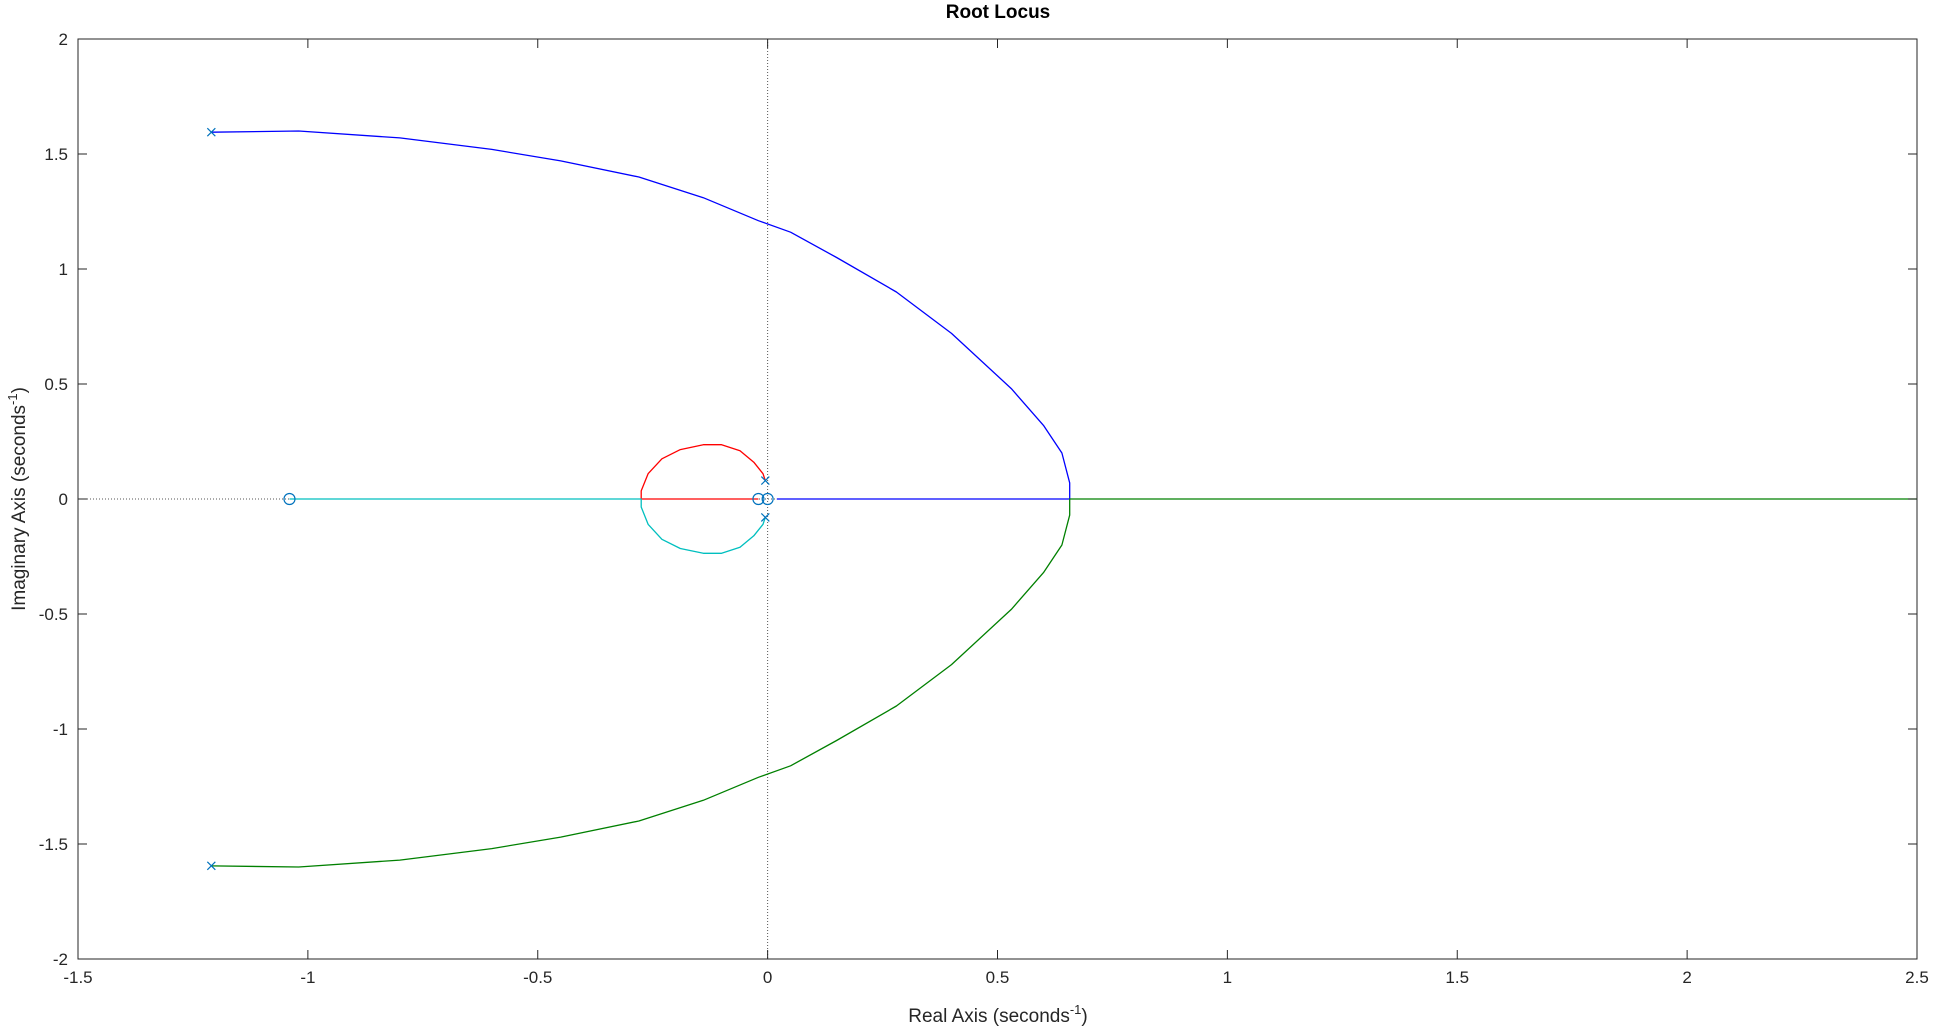 The width and height of the screenshot is (1935, 1031). What do you see at coordinates (1686, 977) in the screenshot?
I see `x-tick-label: 2` at bounding box center [1686, 977].